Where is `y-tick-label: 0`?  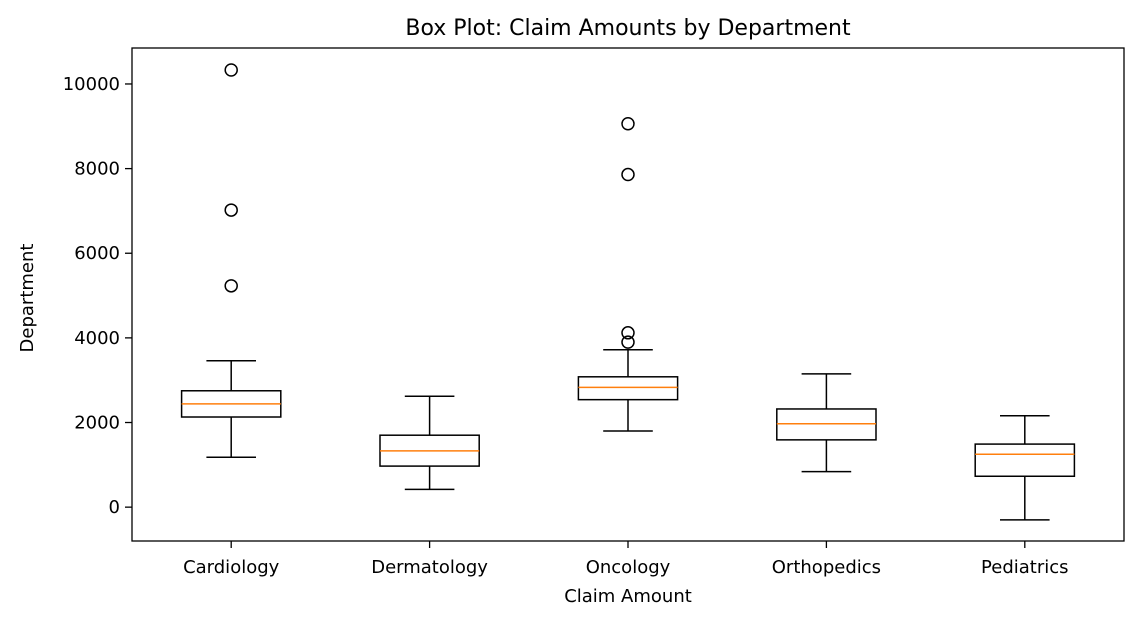 y-tick-label: 0 is located at coordinates (114, 507).